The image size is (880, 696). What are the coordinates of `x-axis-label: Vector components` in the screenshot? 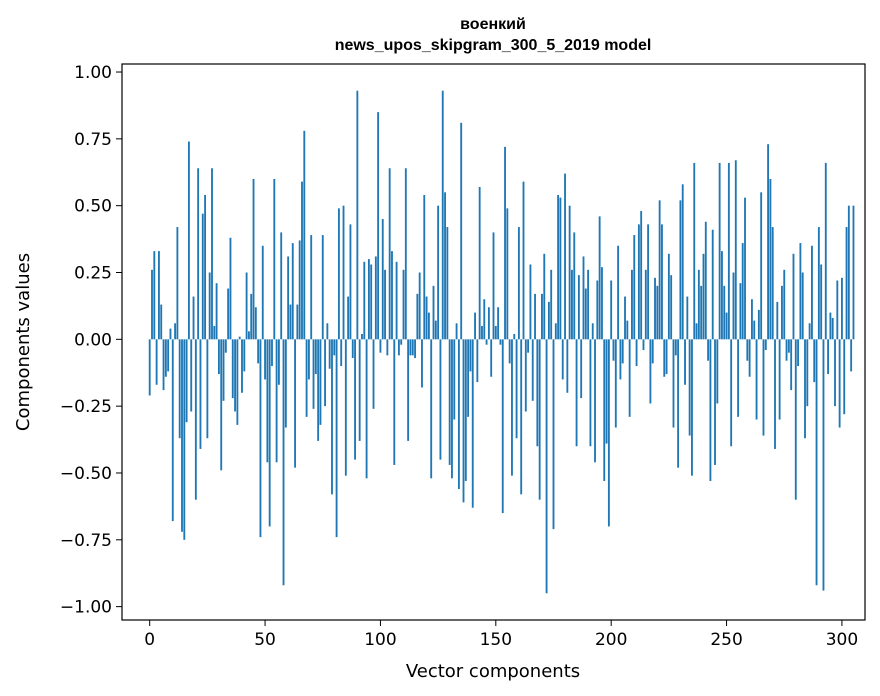 It's located at (493, 671).